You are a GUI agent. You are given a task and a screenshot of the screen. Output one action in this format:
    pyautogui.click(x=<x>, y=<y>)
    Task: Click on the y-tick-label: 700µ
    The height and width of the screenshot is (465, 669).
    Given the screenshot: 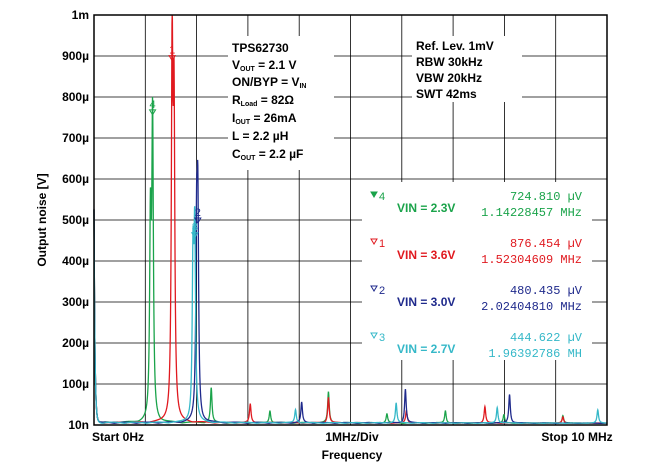 What is the action you would take?
    pyautogui.click(x=75, y=138)
    